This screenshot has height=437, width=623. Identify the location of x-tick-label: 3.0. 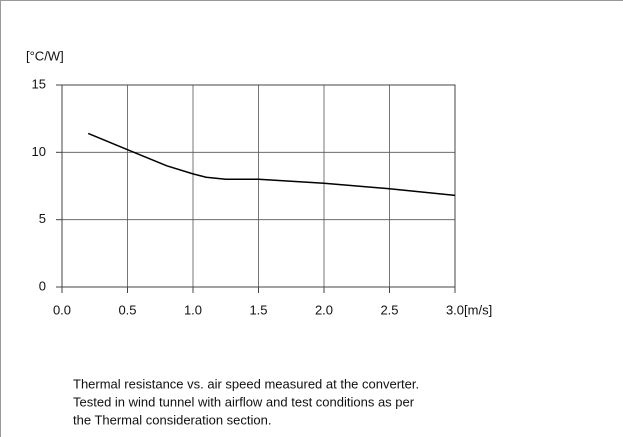
(455, 309).